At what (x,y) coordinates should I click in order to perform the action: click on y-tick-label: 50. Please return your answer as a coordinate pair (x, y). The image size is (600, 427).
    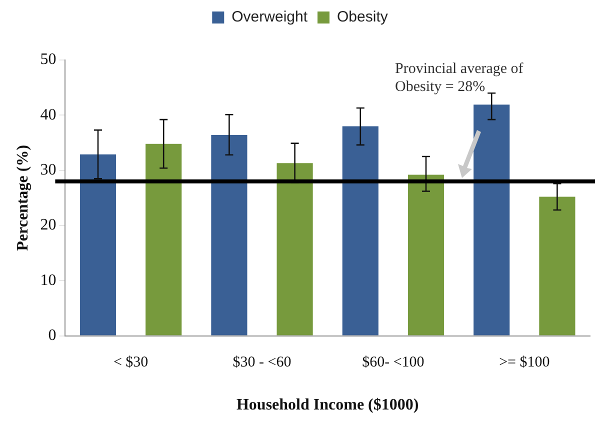
    Looking at the image, I should click on (48, 59).